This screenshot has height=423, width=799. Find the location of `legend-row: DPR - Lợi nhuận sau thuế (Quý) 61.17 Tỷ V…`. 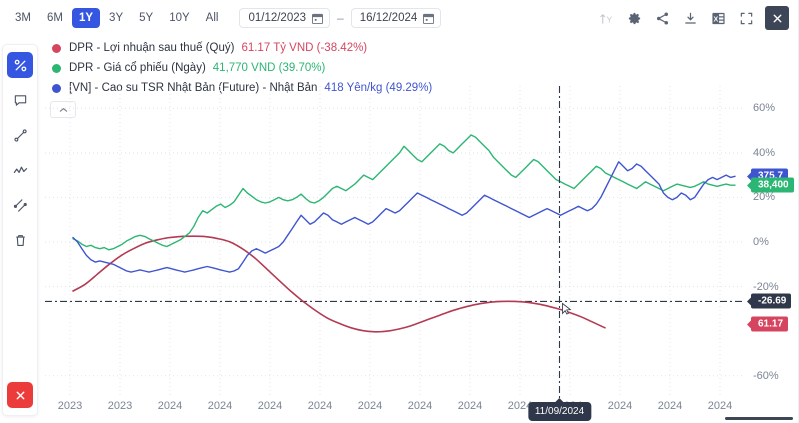

legend-row: DPR - Lợi nhuận sau thuế (Quý) 61.17 Tỷ V… is located at coordinates (242, 48).